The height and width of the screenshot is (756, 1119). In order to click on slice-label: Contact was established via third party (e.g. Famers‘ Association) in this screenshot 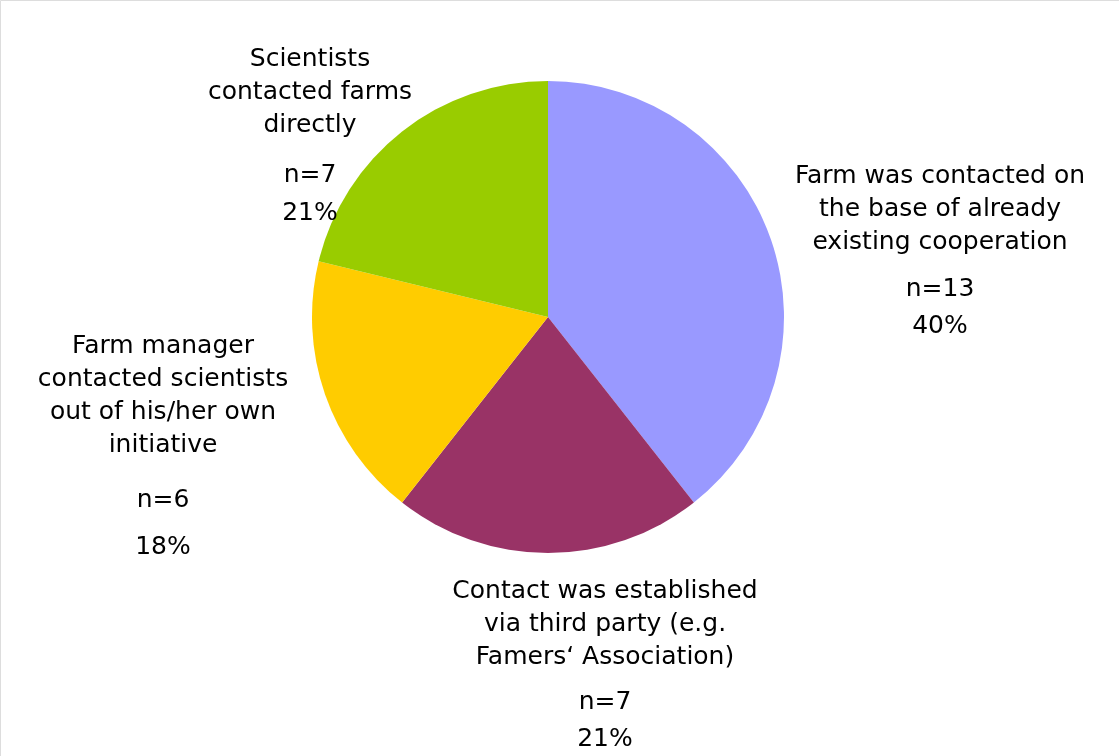, I will do `click(605, 622)`.